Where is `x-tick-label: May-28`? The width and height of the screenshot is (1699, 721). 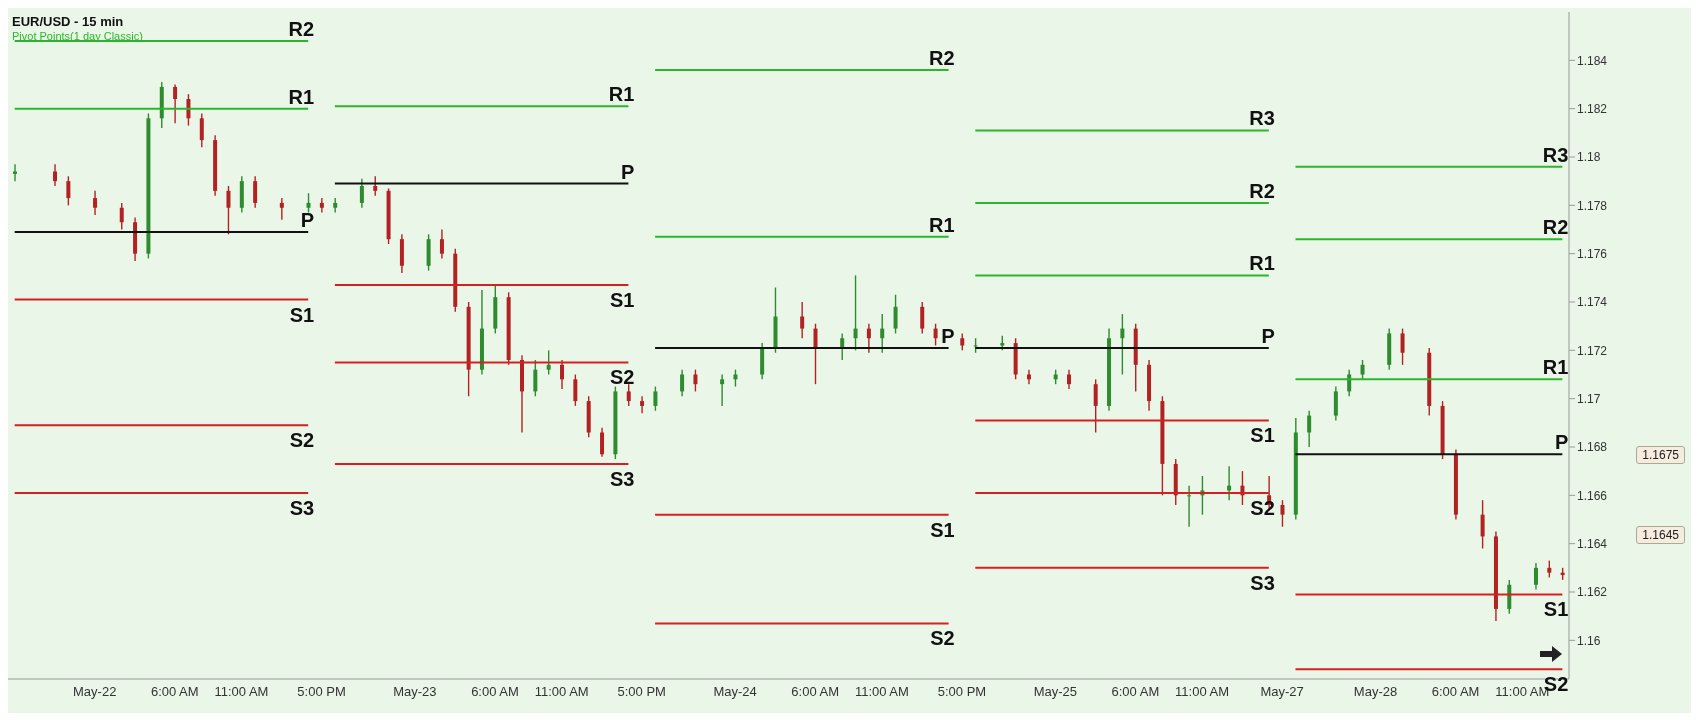 x-tick-label: May-28 is located at coordinates (1375, 692).